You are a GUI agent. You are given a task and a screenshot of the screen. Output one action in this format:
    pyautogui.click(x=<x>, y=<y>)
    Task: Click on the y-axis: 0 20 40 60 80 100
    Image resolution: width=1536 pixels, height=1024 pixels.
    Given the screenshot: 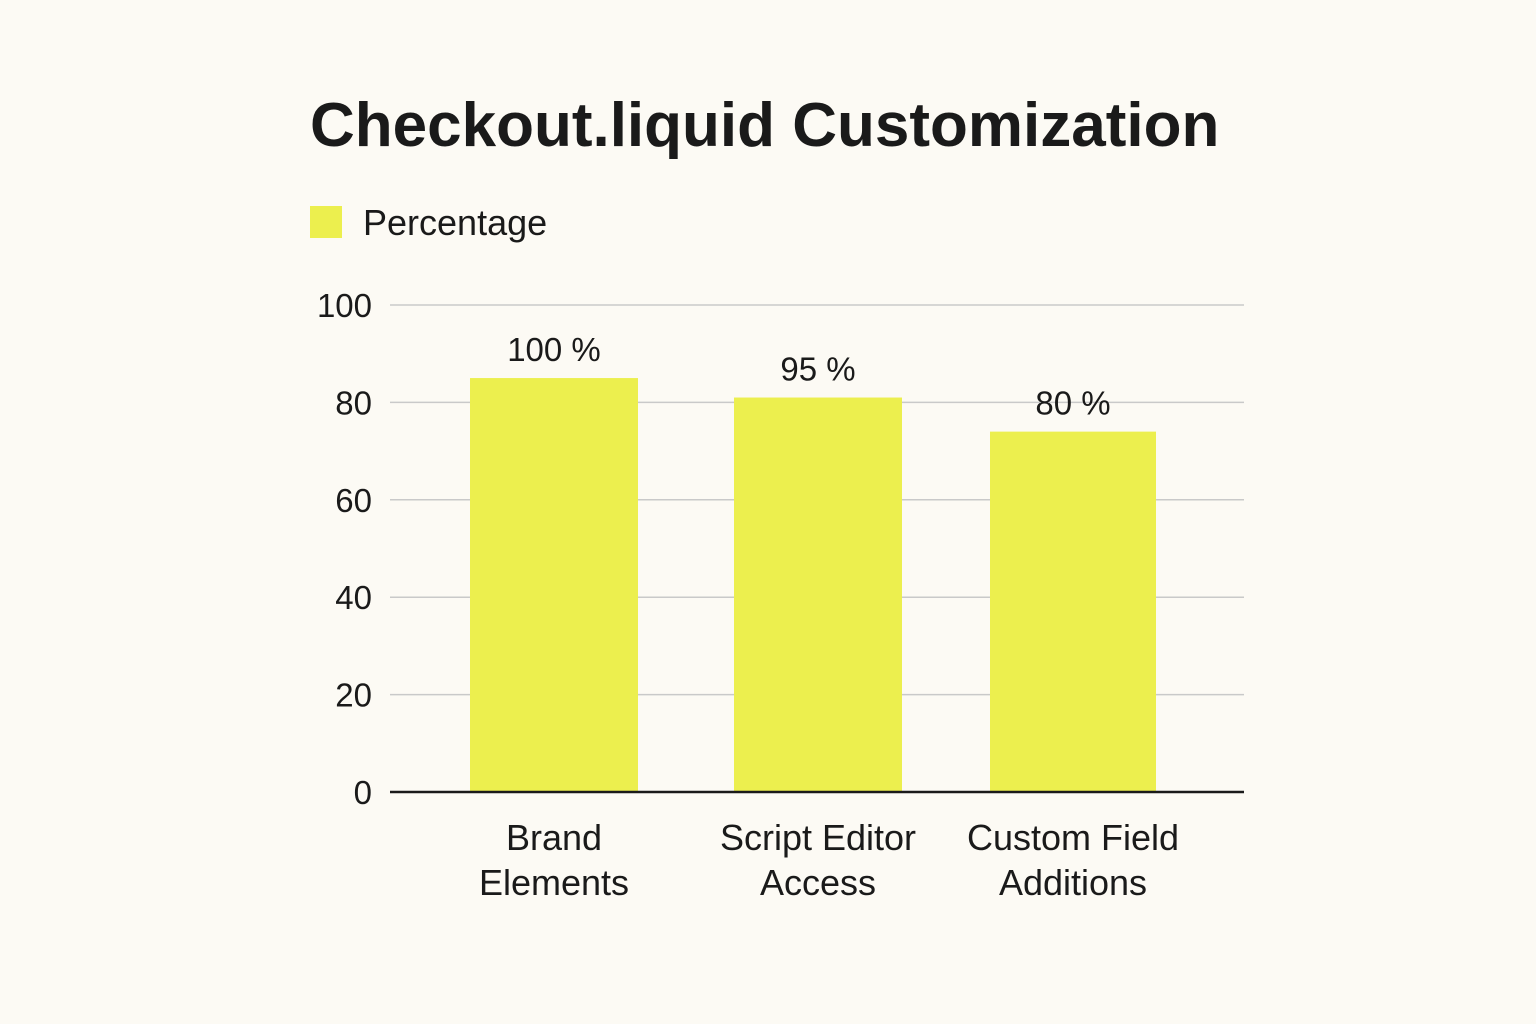 What is the action you would take?
    pyautogui.click(x=344, y=549)
    